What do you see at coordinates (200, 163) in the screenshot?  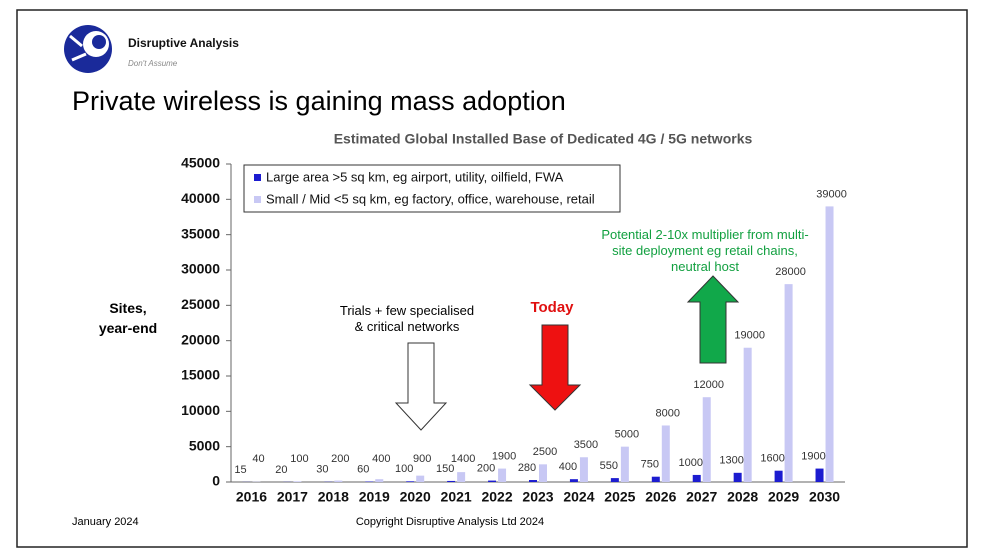 I see `y-tick-label: 45000` at bounding box center [200, 163].